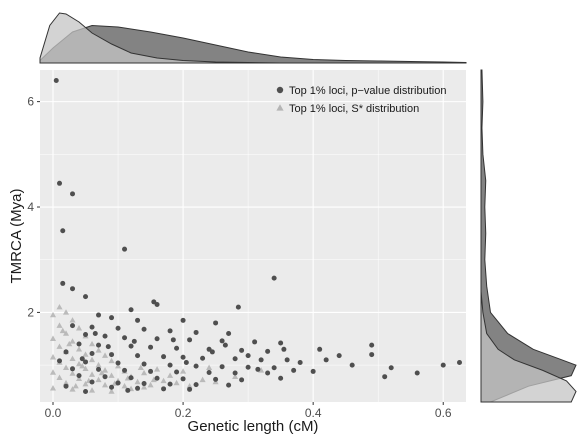 This screenshot has height=436, width=579. I want to click on y-tick-label: 2, so click(30, 312).